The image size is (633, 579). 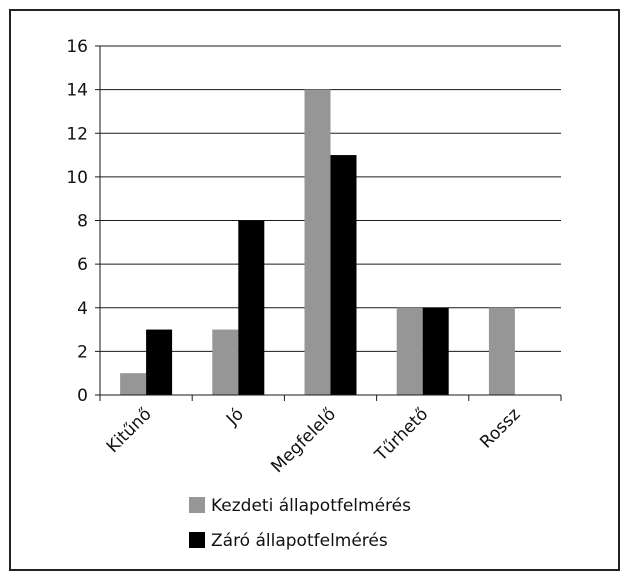 I want to click on y-tick-label: 12, so click(x=77, y=134).